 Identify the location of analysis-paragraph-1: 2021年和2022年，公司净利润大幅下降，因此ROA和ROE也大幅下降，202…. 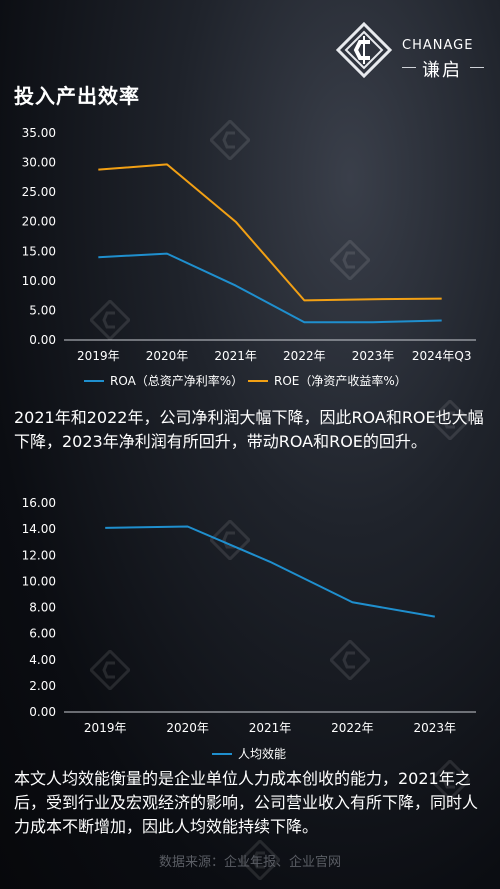
(249, 429).